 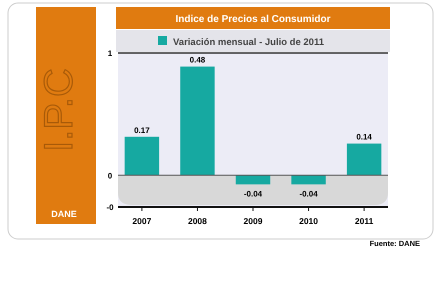 I want to click on legend-label: Variación mensual - Julio de 2011, so click(x=249, y=42).